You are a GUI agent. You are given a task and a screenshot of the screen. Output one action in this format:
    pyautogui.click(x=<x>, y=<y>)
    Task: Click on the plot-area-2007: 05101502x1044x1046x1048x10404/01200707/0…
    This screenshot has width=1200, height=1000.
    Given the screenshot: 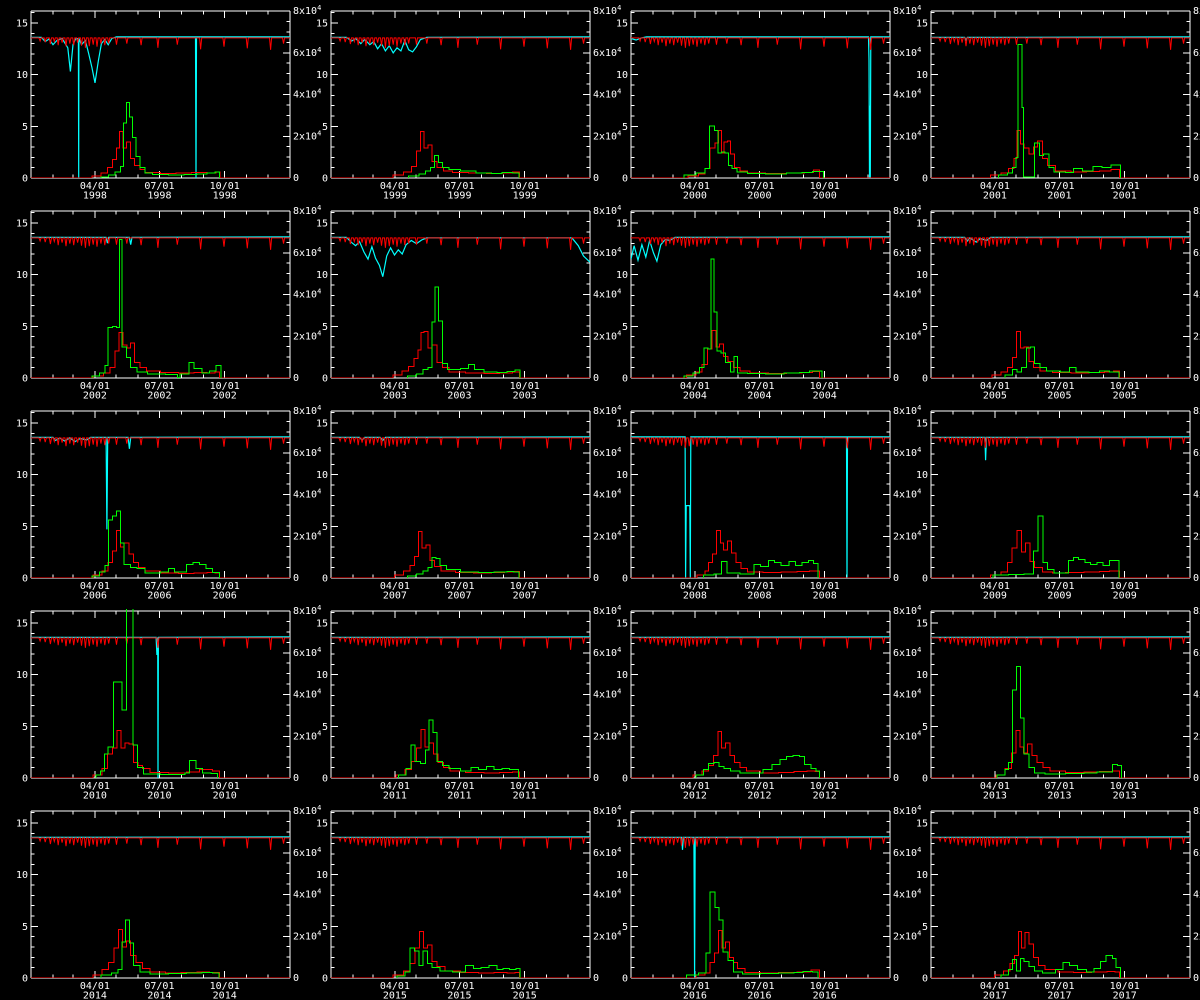 What is the action you would take?
    pyautogui.click(x=468, y=503)
    